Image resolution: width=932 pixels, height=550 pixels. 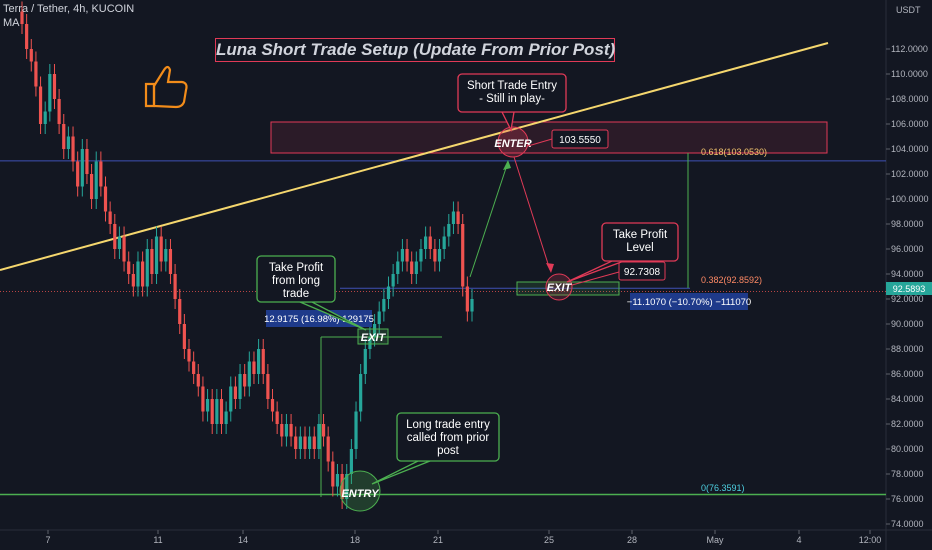 I want to click on take-profit-long-callout-text: from long, so click(x=296, y=281).